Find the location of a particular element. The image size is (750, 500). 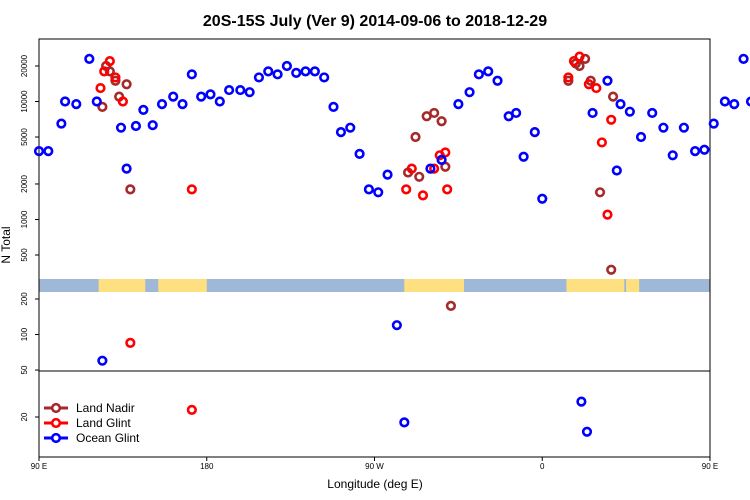

y-tick-label: 1000 is located at coordinates (24, 219).